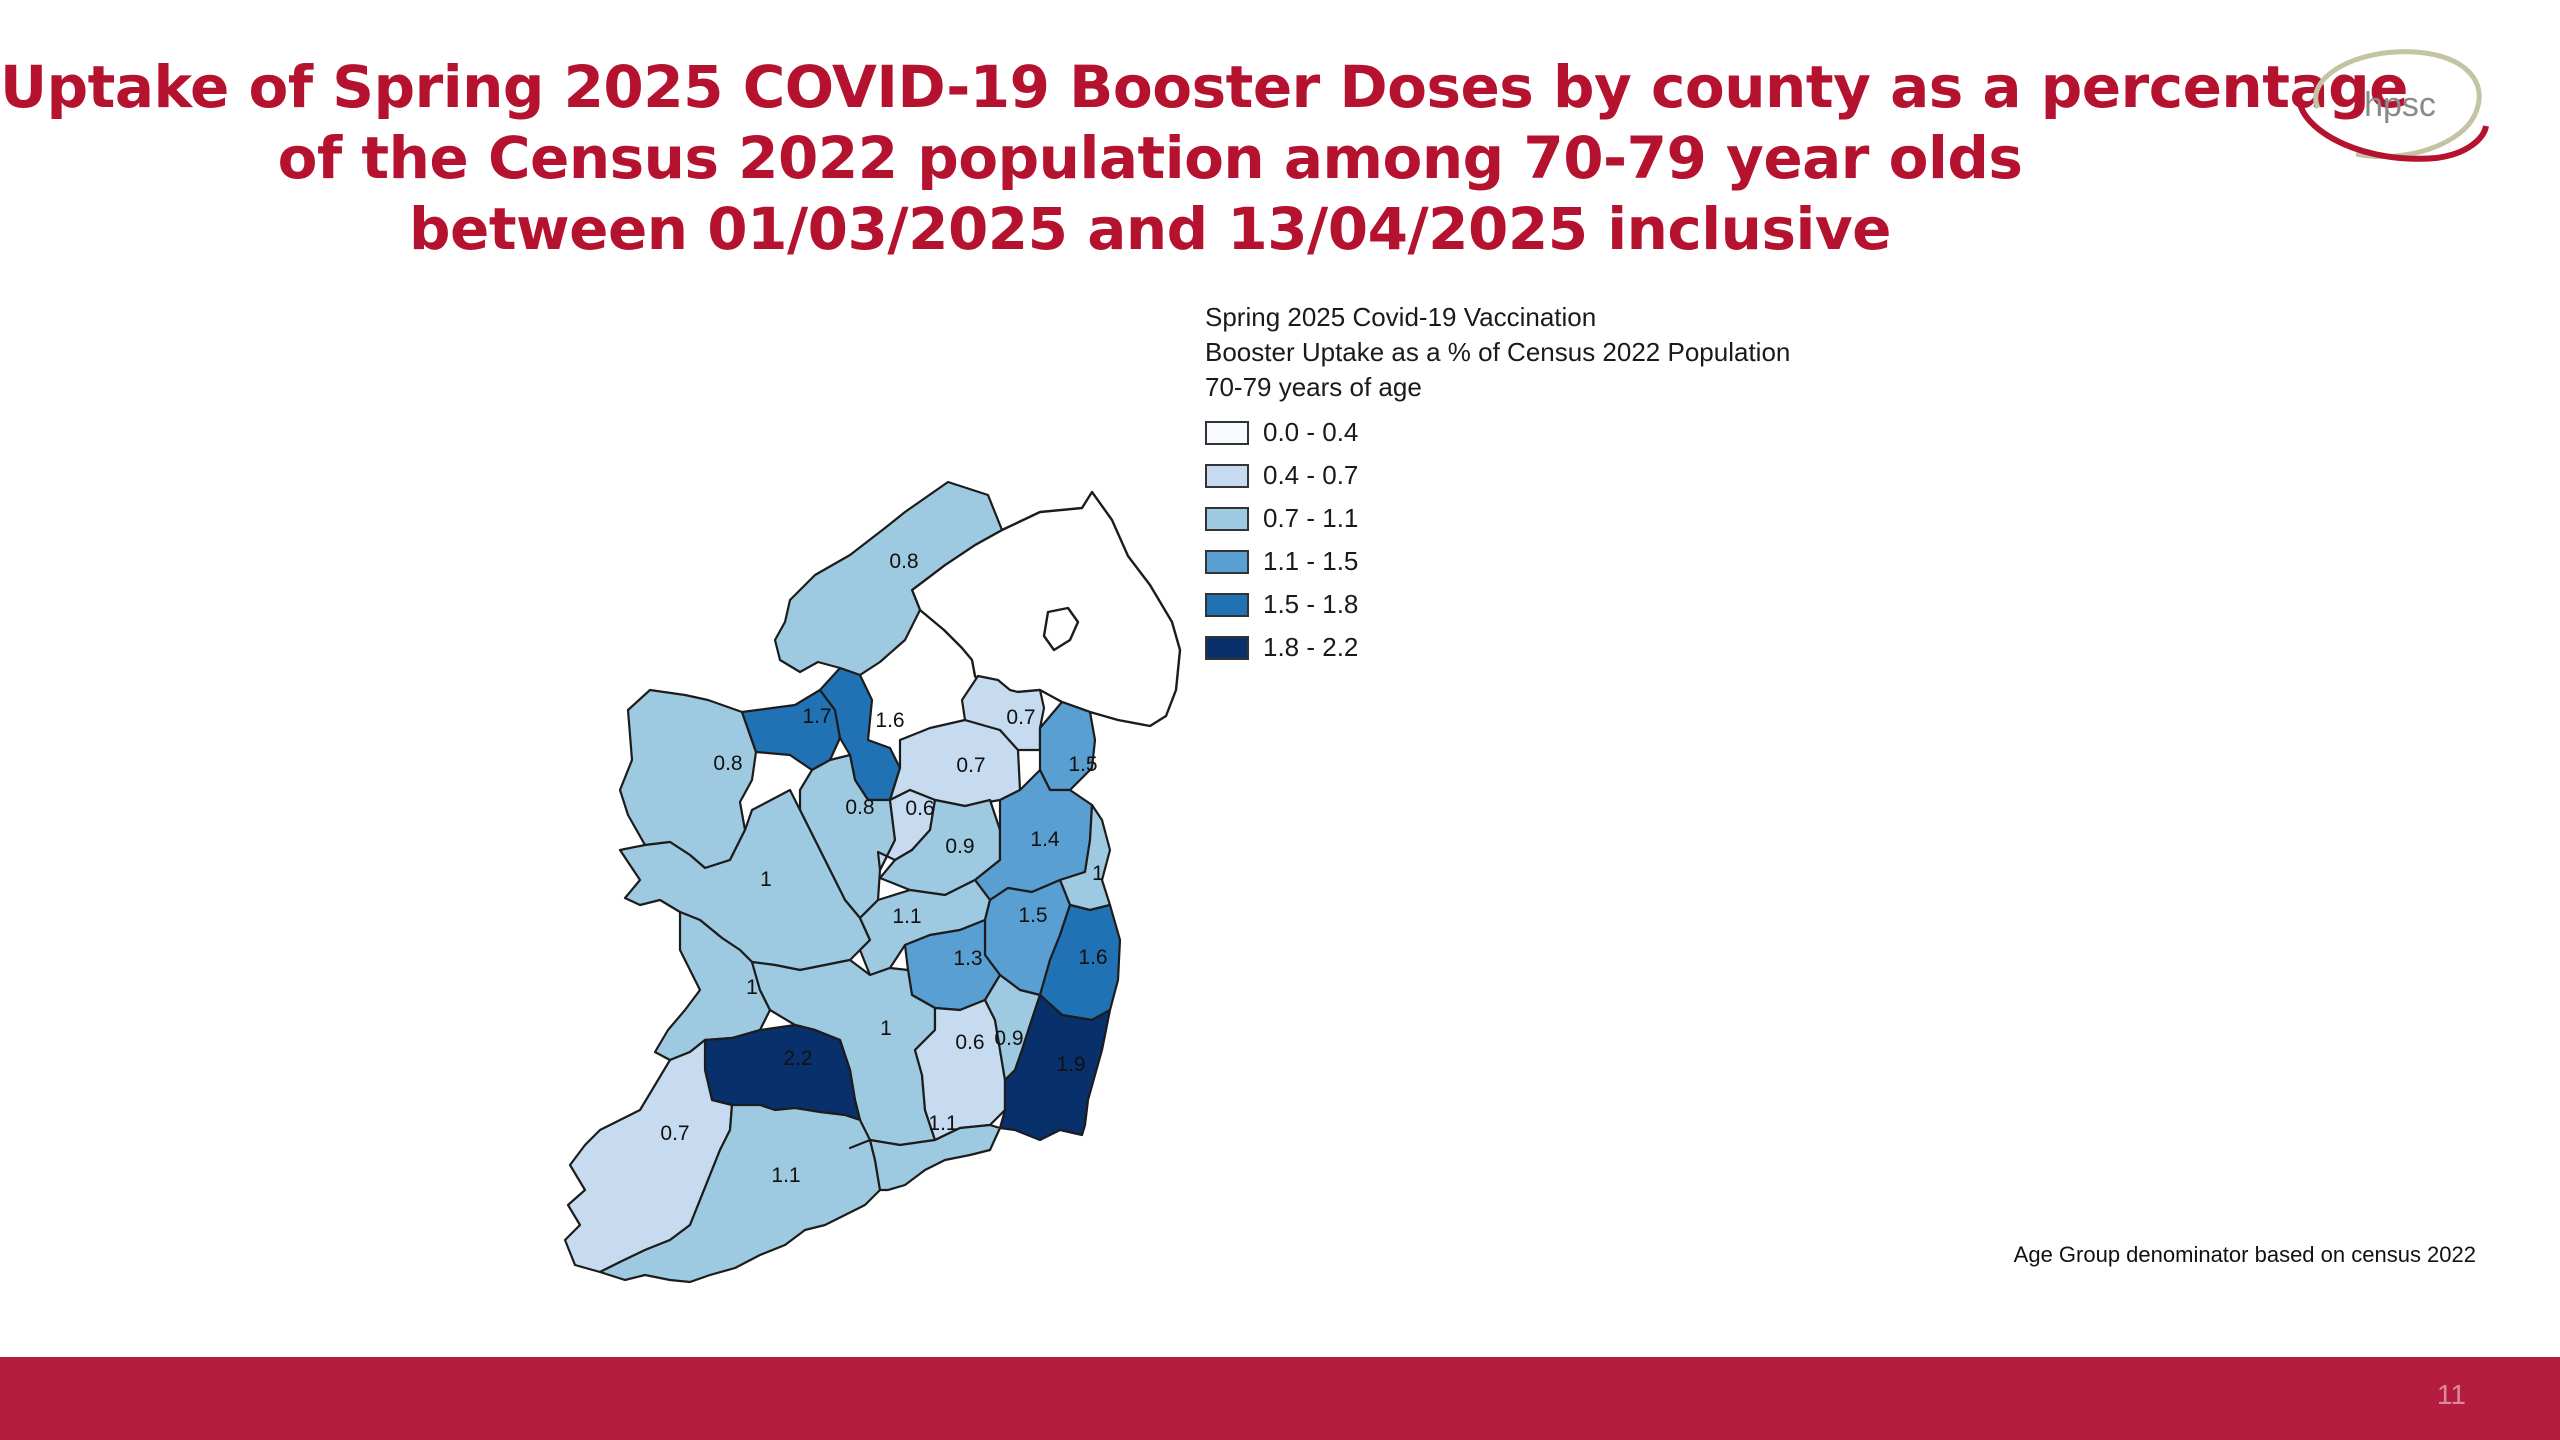 Image resolution: width=2560 pixels, height=1440 pixels. Describe the element at coordinates (1032, 915) in the screenshot. I see `map-label-kildare: 1.5` at that location.